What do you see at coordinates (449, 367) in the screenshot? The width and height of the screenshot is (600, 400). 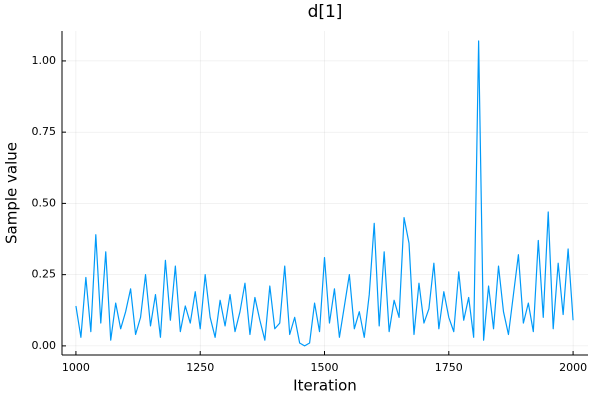 I see `x-tick-label: 1750` at bounding box center [449, 367].